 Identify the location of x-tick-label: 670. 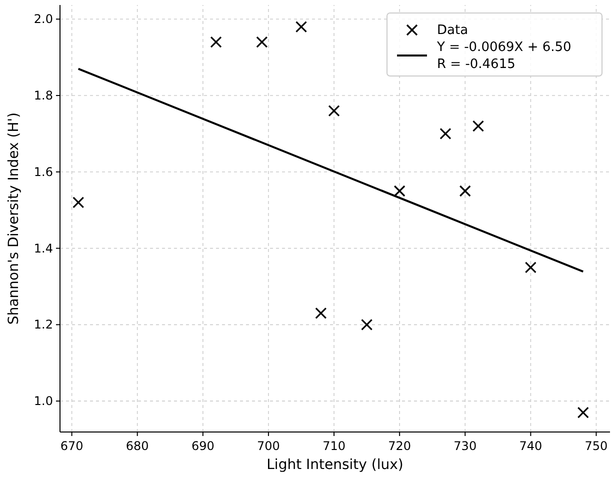
(72, 446).